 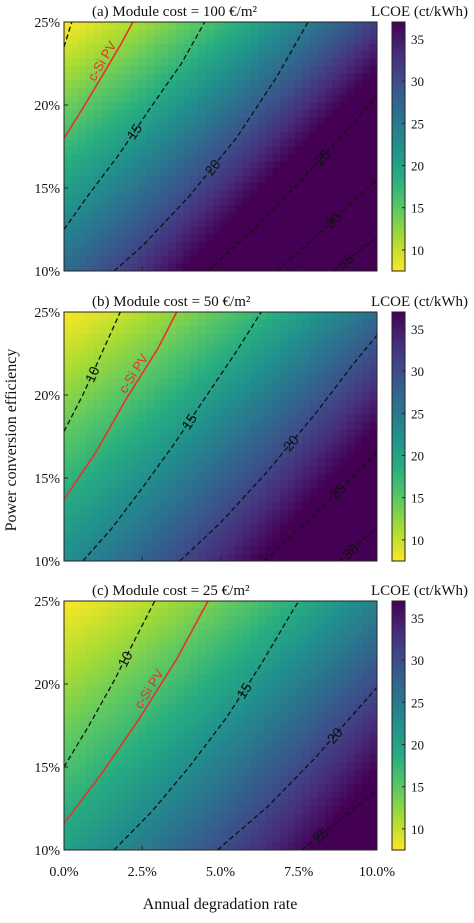 I want to click on x-tick-label: 0.0%, so click(x=64, y=872).